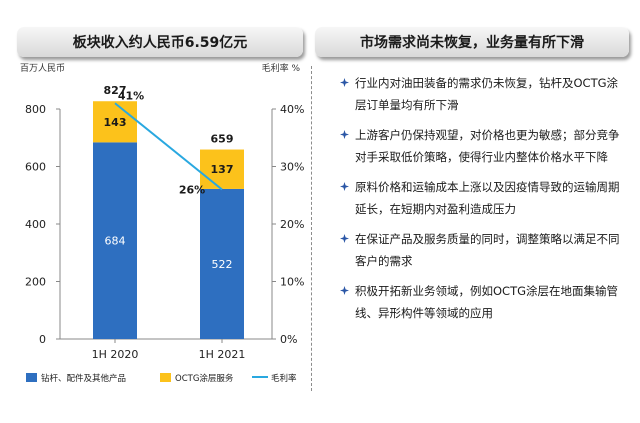 This screenshot has height=423, width=640. What do you see at coordinates (222, 354) in the screenshot?
I see `x-axis-tick-label: 1H 2021` at bounding box center [222, 354].